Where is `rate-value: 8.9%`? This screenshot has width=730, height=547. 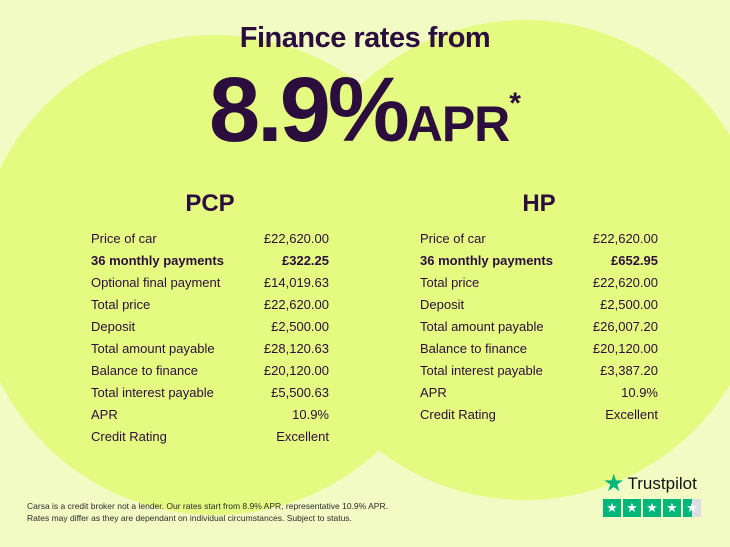 rate-value: 8.9% is located at coordinates (309, 110).